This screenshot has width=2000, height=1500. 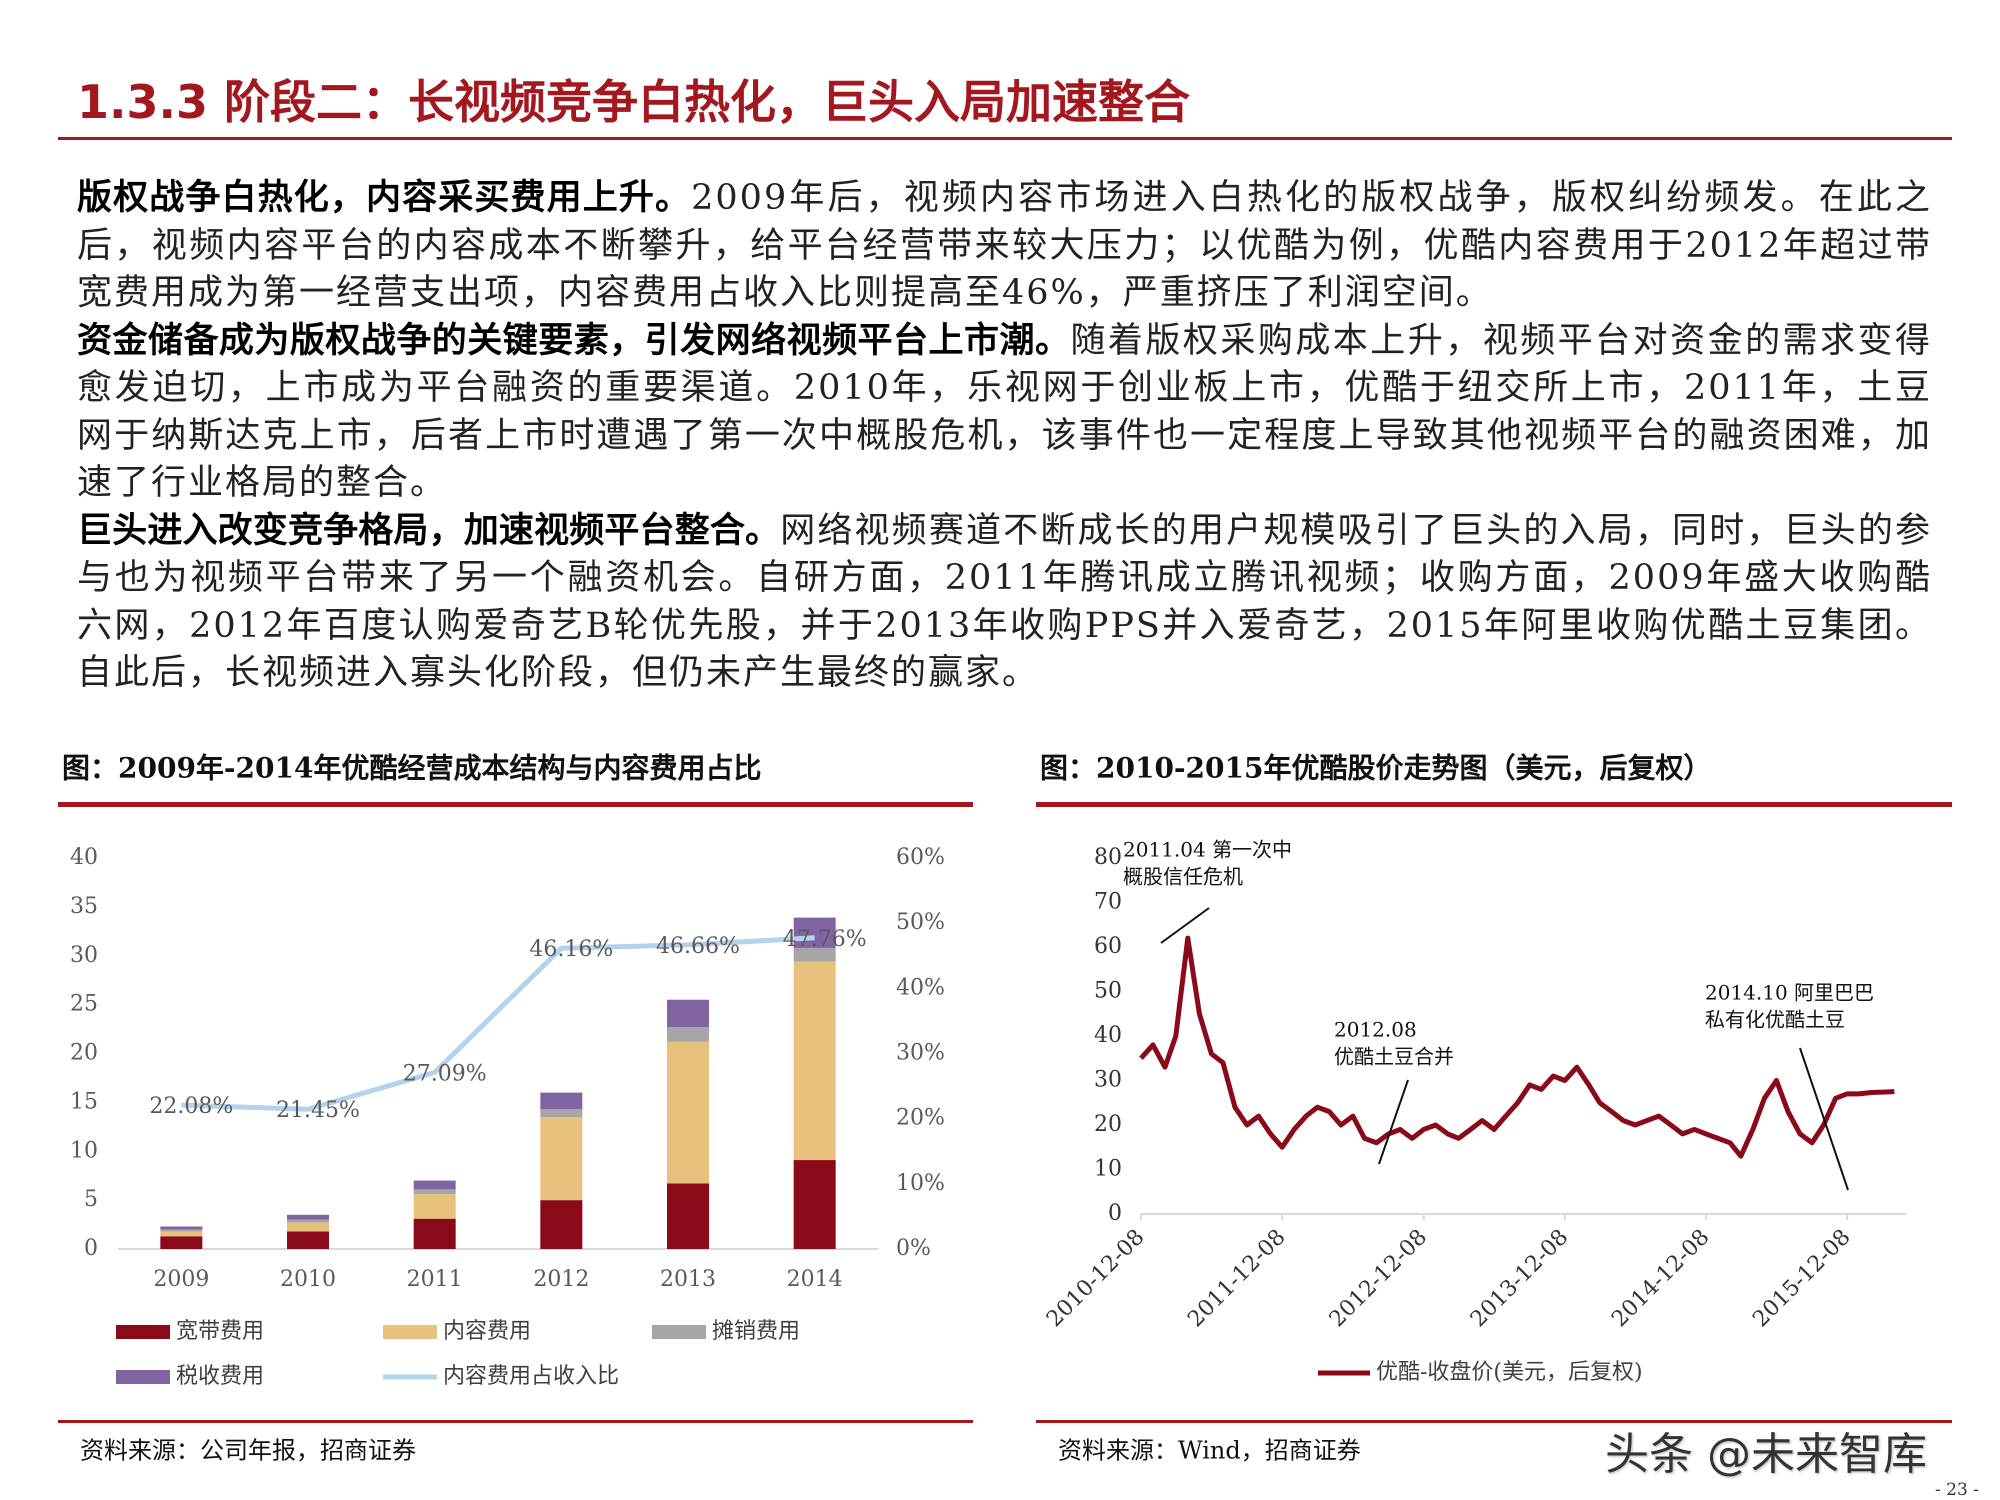 I want to click on x-tick-label: 2010-12-08, so click(x=1095, y=1278).